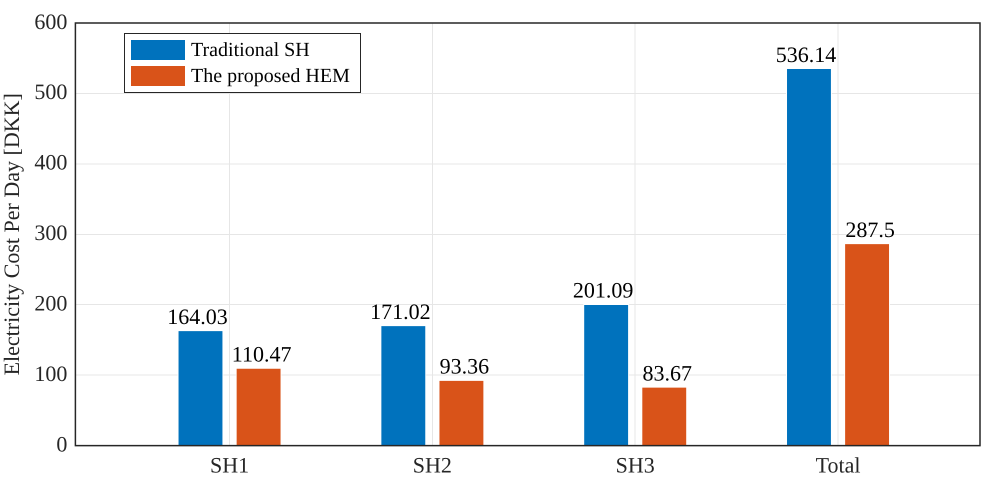 This screenshot has height=488, width=981. What do you see at coordinates (870, 229) in the screenshot?
I see `data-label: 287.5` at bounding box center [870, 229].